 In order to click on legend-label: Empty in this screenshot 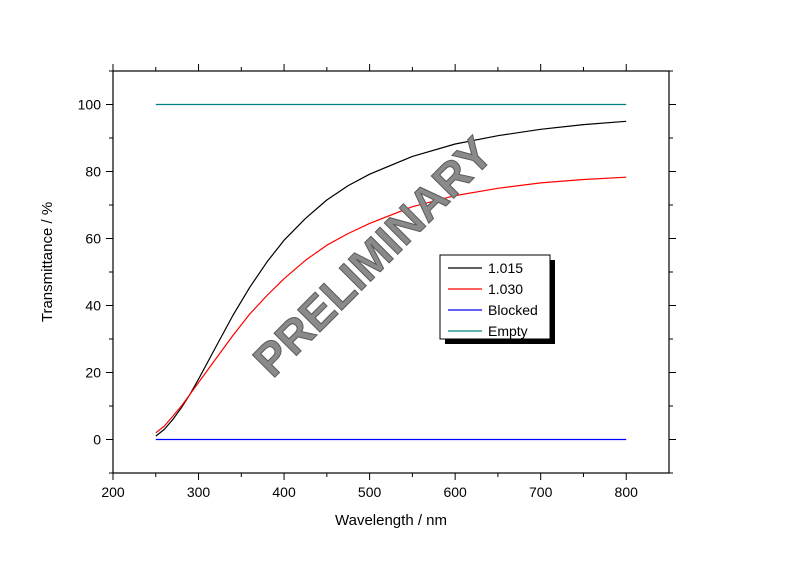, I will do `click(508, 331)`.